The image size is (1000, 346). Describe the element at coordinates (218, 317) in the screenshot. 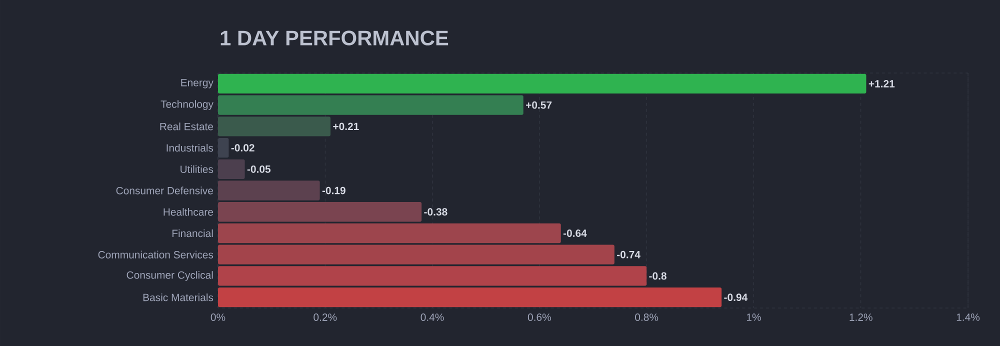

I see `x-tick-label: 0%` at that location.